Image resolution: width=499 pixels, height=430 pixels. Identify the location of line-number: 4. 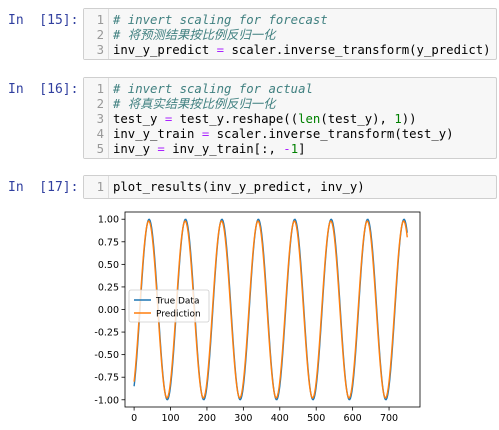
(100, 134).